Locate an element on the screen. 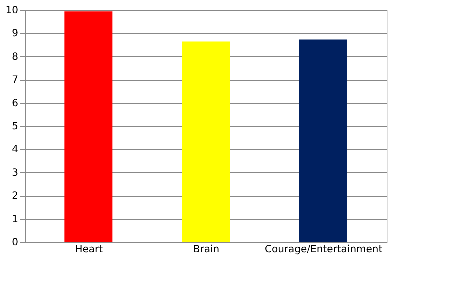 This screenshot has height=291, width=455. y-tick-label: 0 is located at coordinates (15, 243).